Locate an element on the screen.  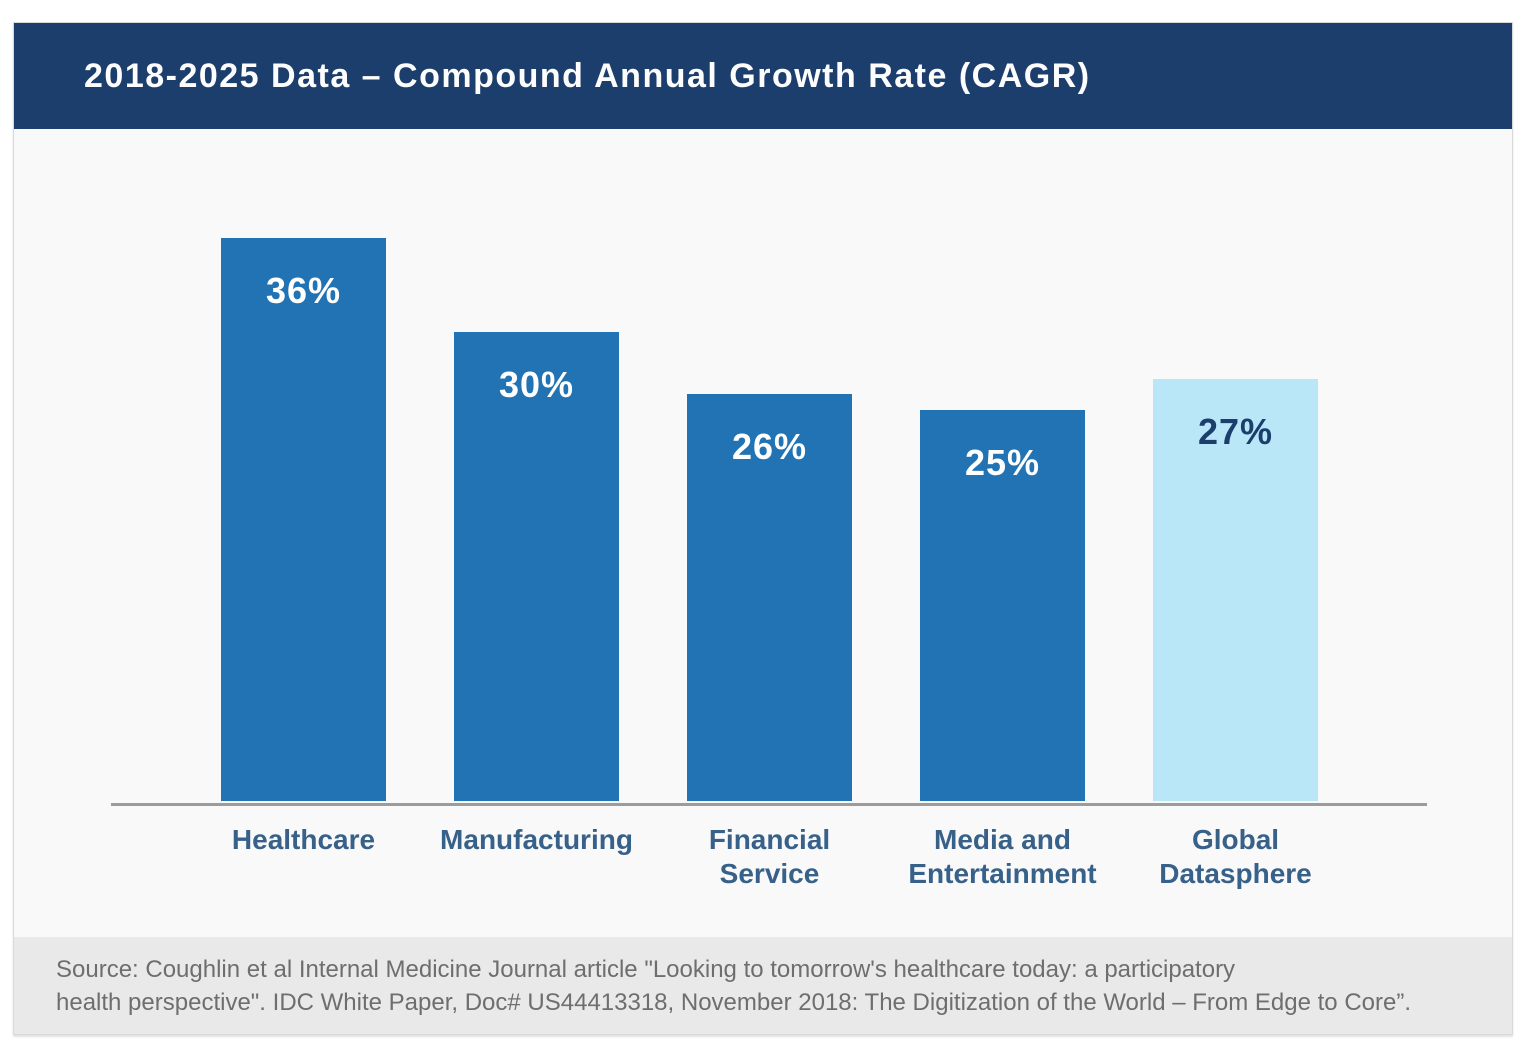
bar-value-label: 36% is located at coordinates (303, 290).